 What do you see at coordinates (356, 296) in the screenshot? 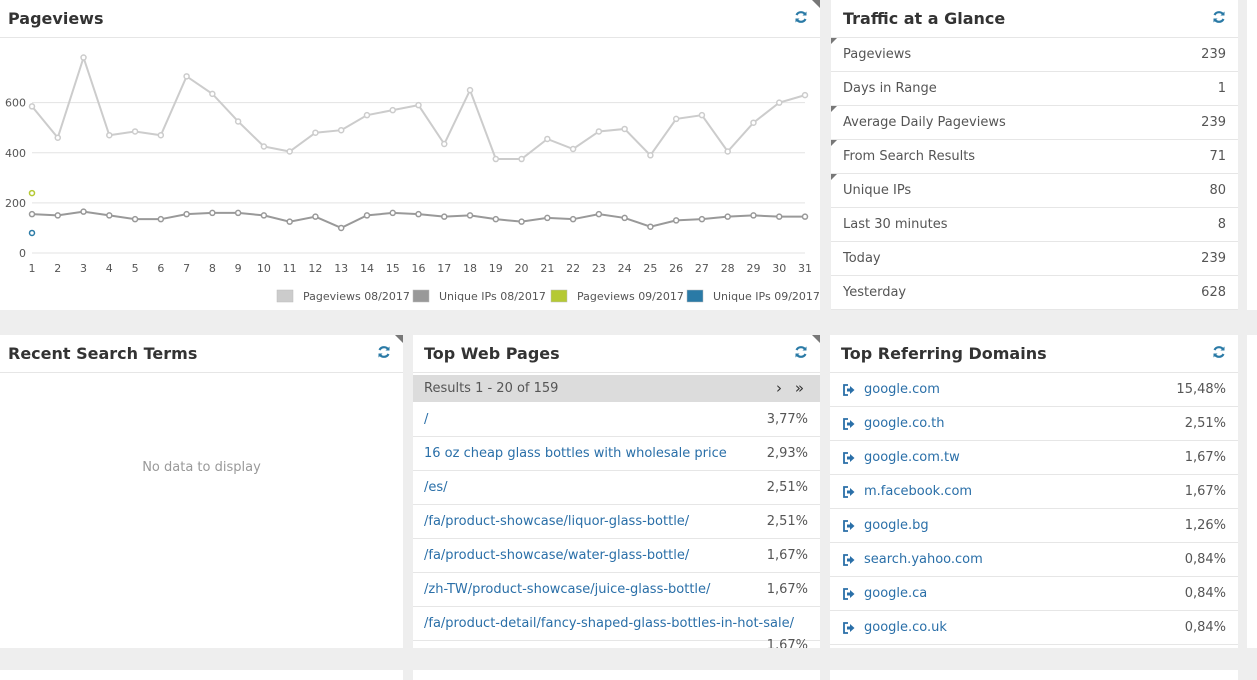
I see `legend-label: Pageviews 08/2017` at bounding box center [356, 296].